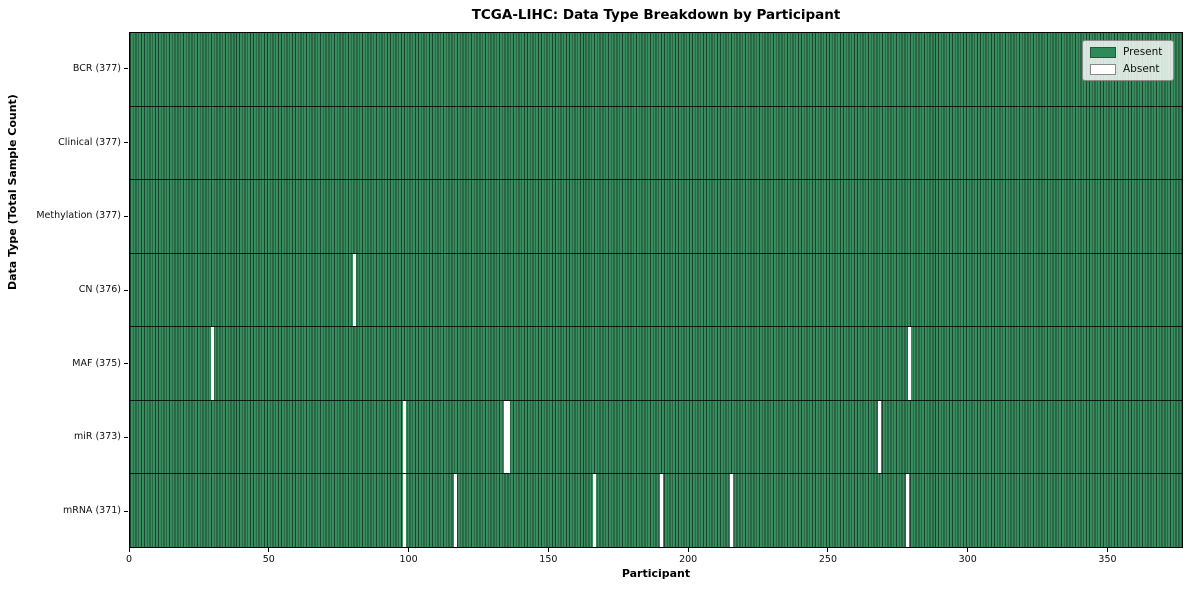 The width and height of the screenshot is (1200, 600). What do you see at coordinates (688, 559) in the screenshot?
I see `x-tick-label: 200` at bounding box center [688, 559].